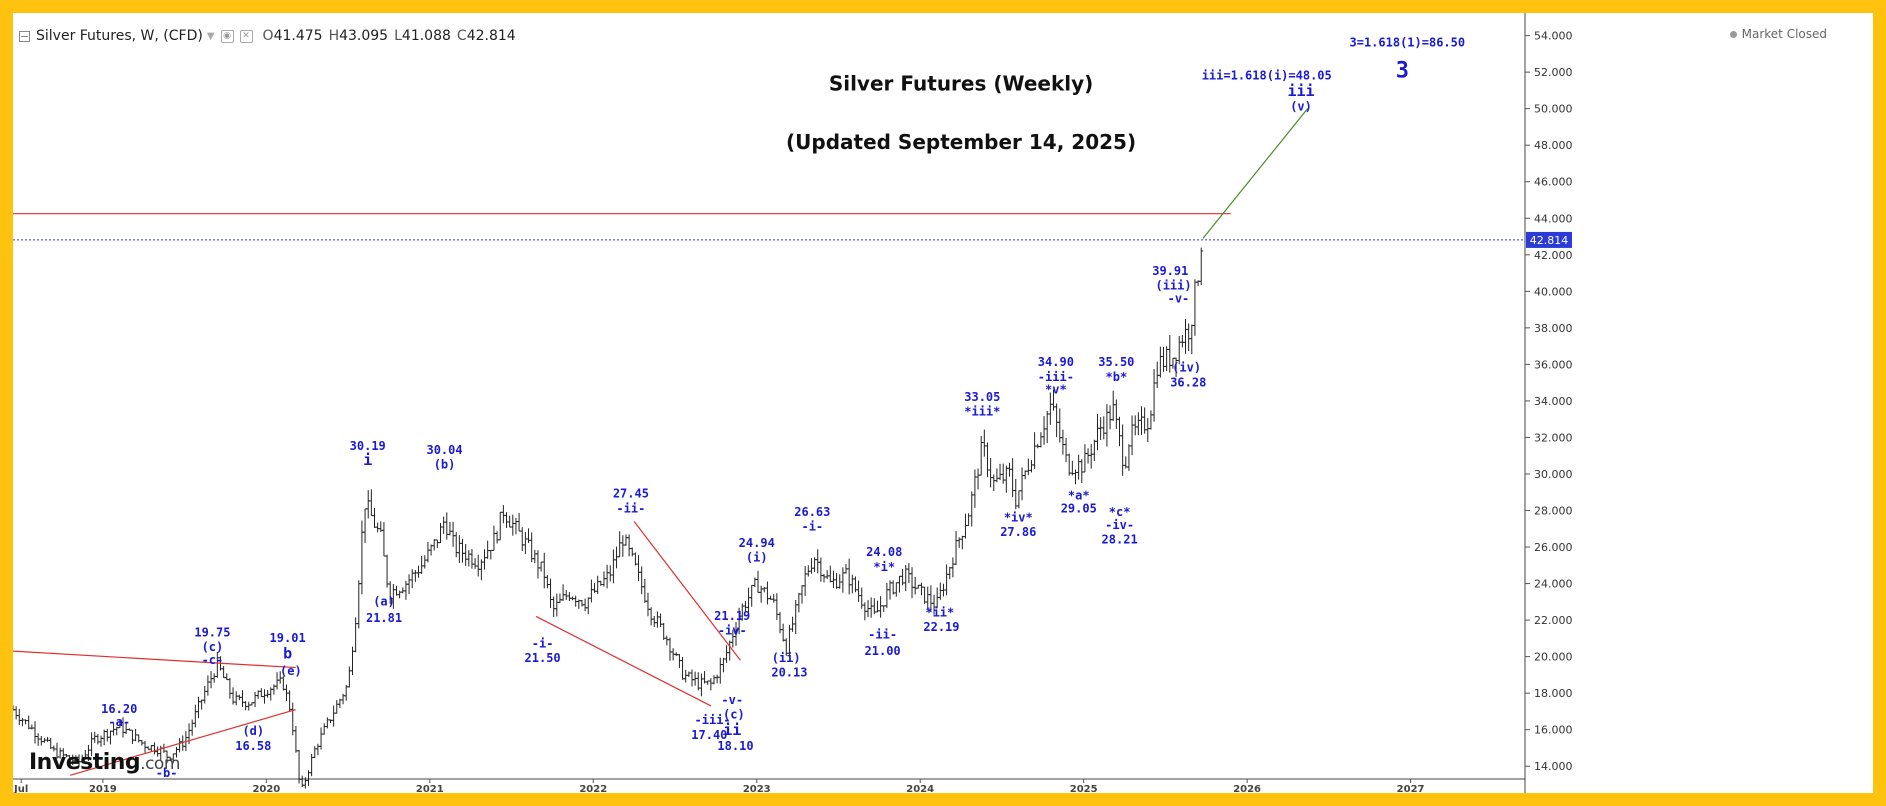 The width and height of the screenshot is (1886, 806). What do you see at coordinates (1553, 584) in the screenshot?
I see `y-tick-label: 24.000` at bounding box center [1553, 584].